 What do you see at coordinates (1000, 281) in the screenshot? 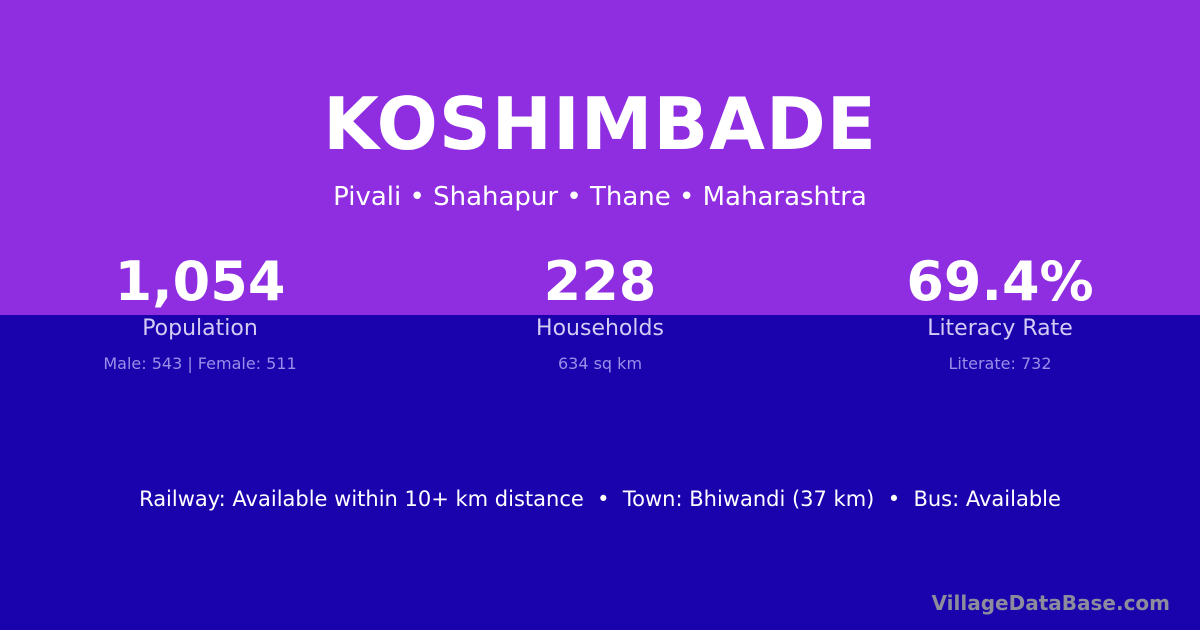
I see `stat-value: 69.4%` at bounding box center [1000, 281].